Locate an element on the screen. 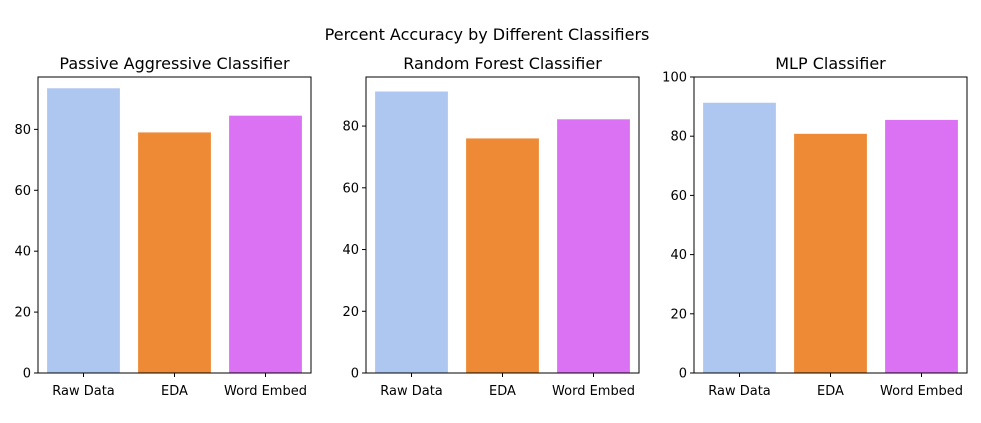 This screenshot has height=423, width=981. ytick-label-2-60: 60 is located at coordinates (350, 188).